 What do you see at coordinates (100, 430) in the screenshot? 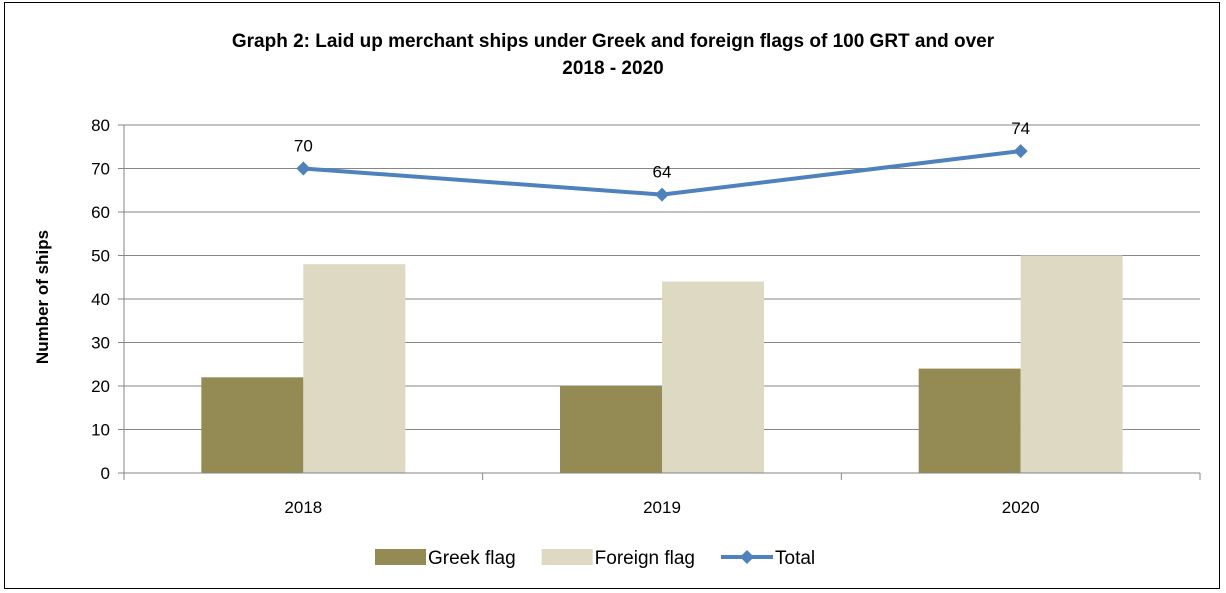
I see `y-tick-label: 10` at bounding box center [100, 430].